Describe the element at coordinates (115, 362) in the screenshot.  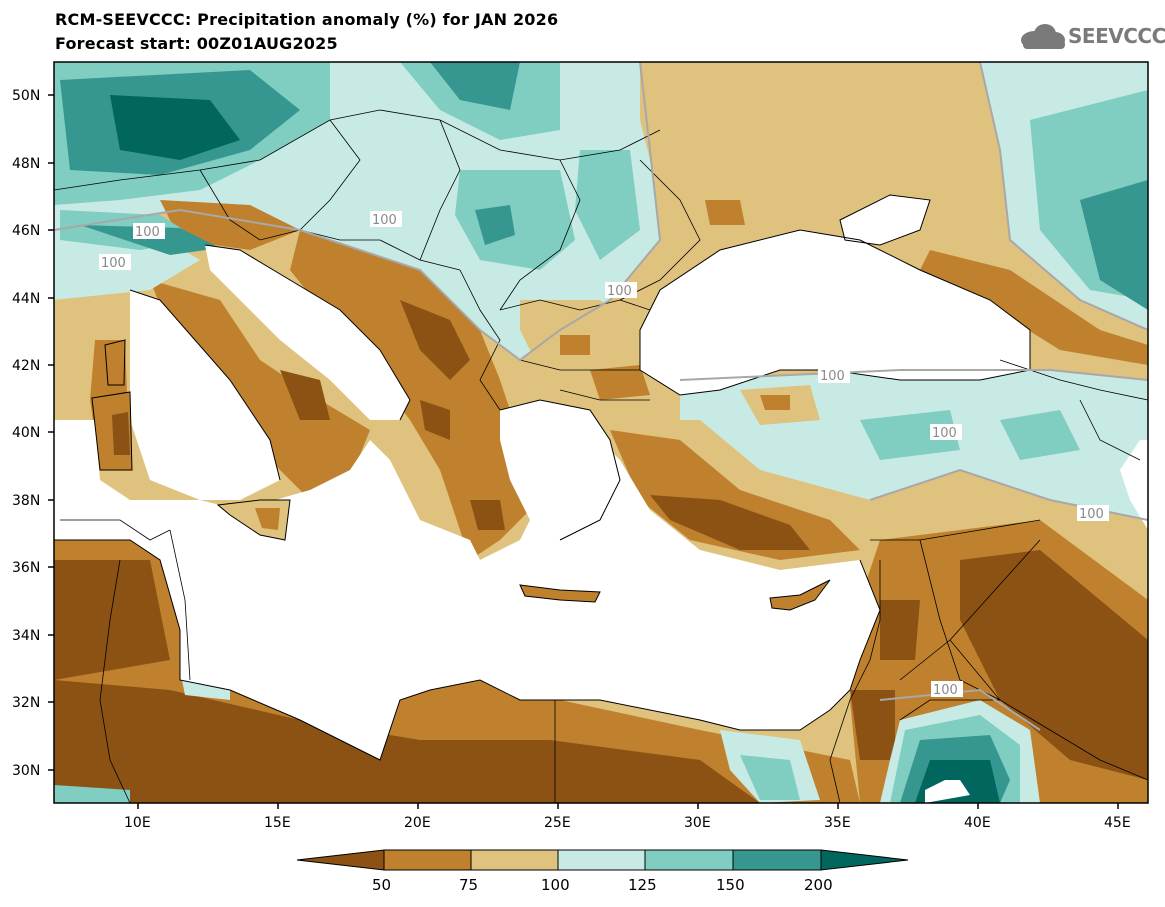
I see `corsica-island` at that location.